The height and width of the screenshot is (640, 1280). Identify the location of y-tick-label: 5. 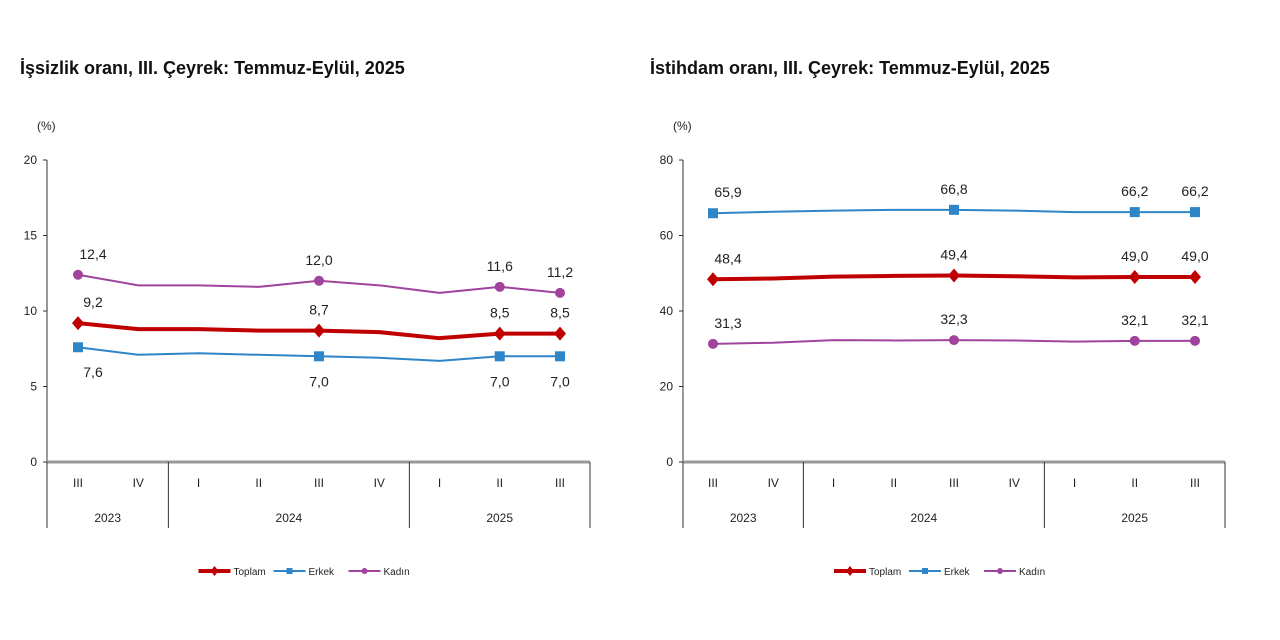
(33, 387).